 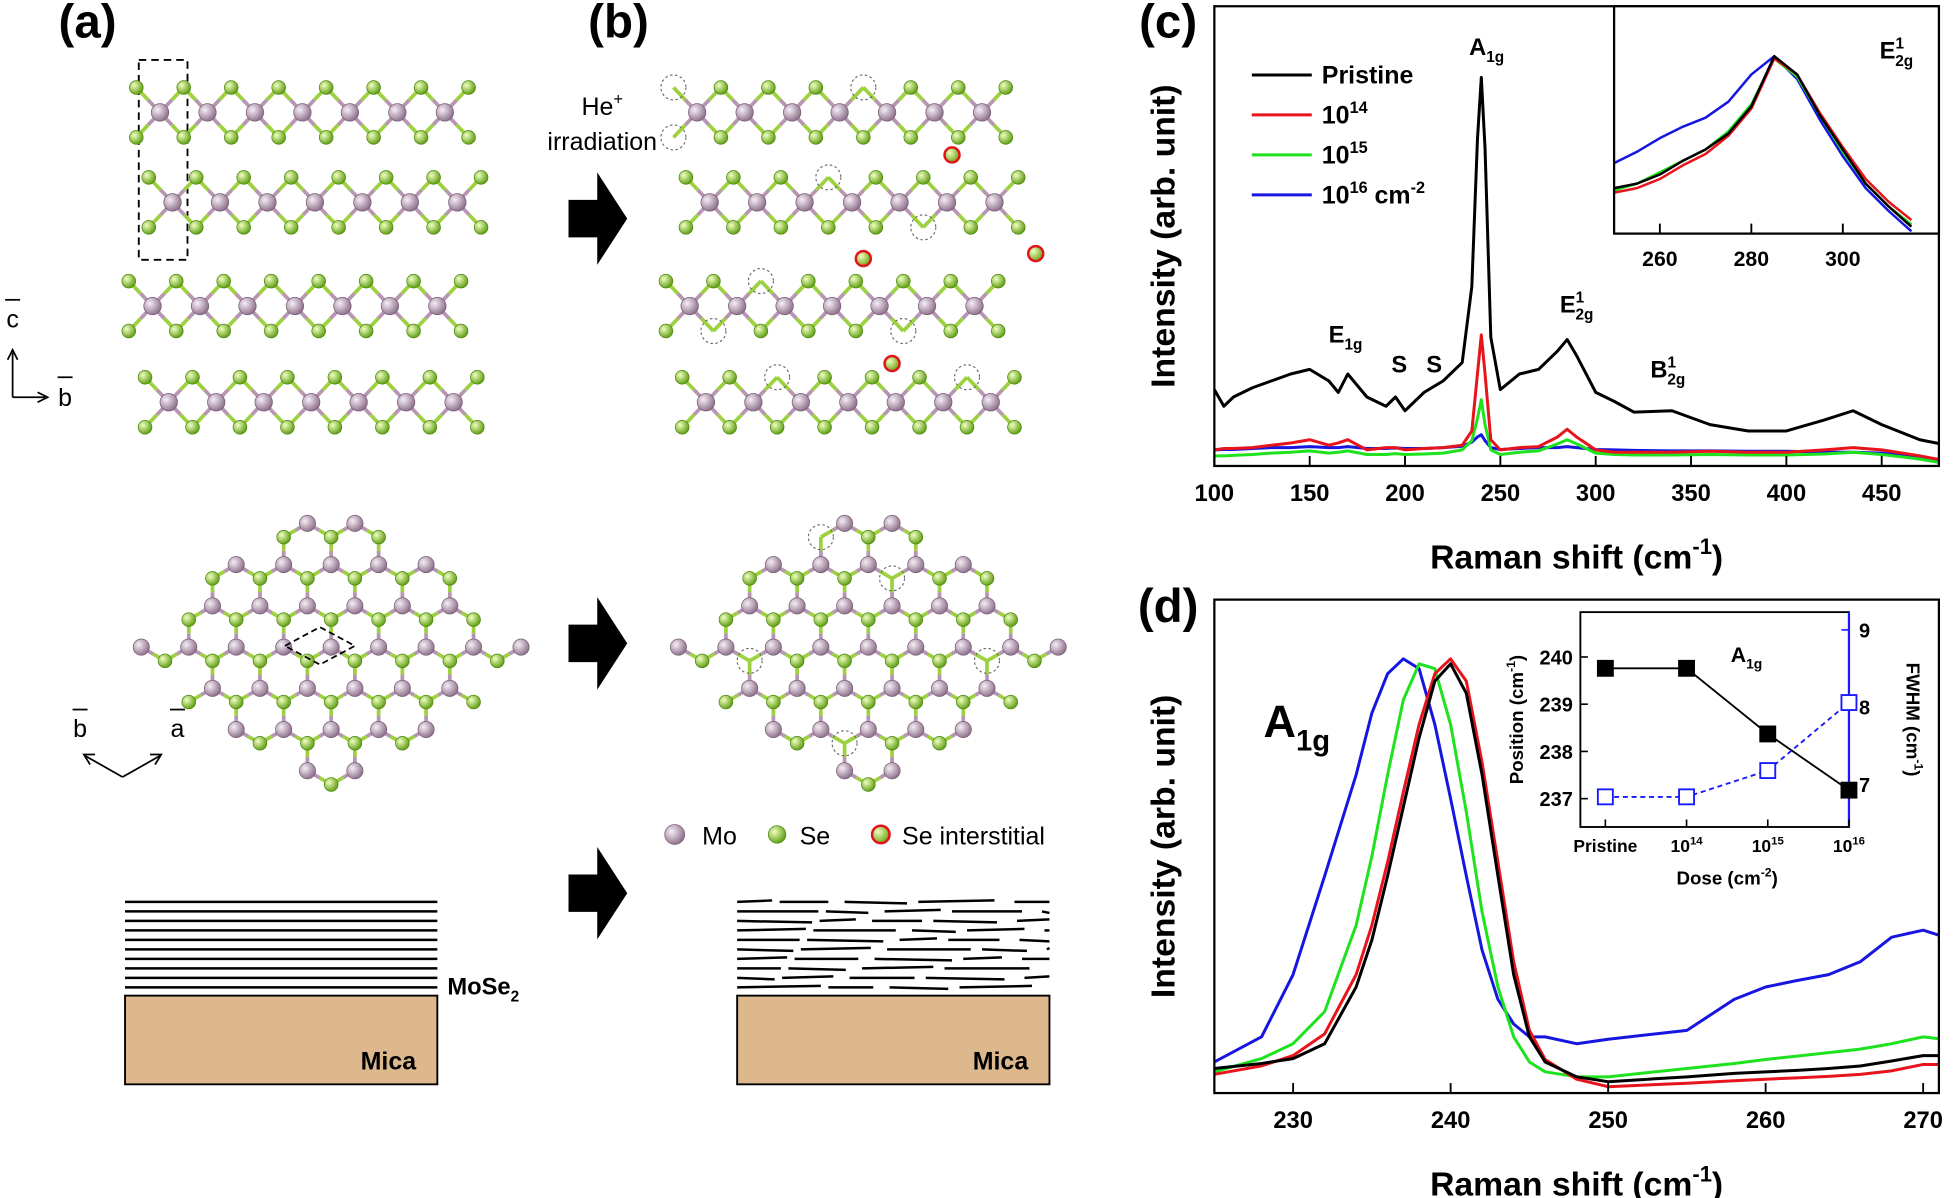 What do you see at coordinates (1511, 666) in the screenshot?
I see `y-axis-label-part: -1` at bounding box center [1511, 666].